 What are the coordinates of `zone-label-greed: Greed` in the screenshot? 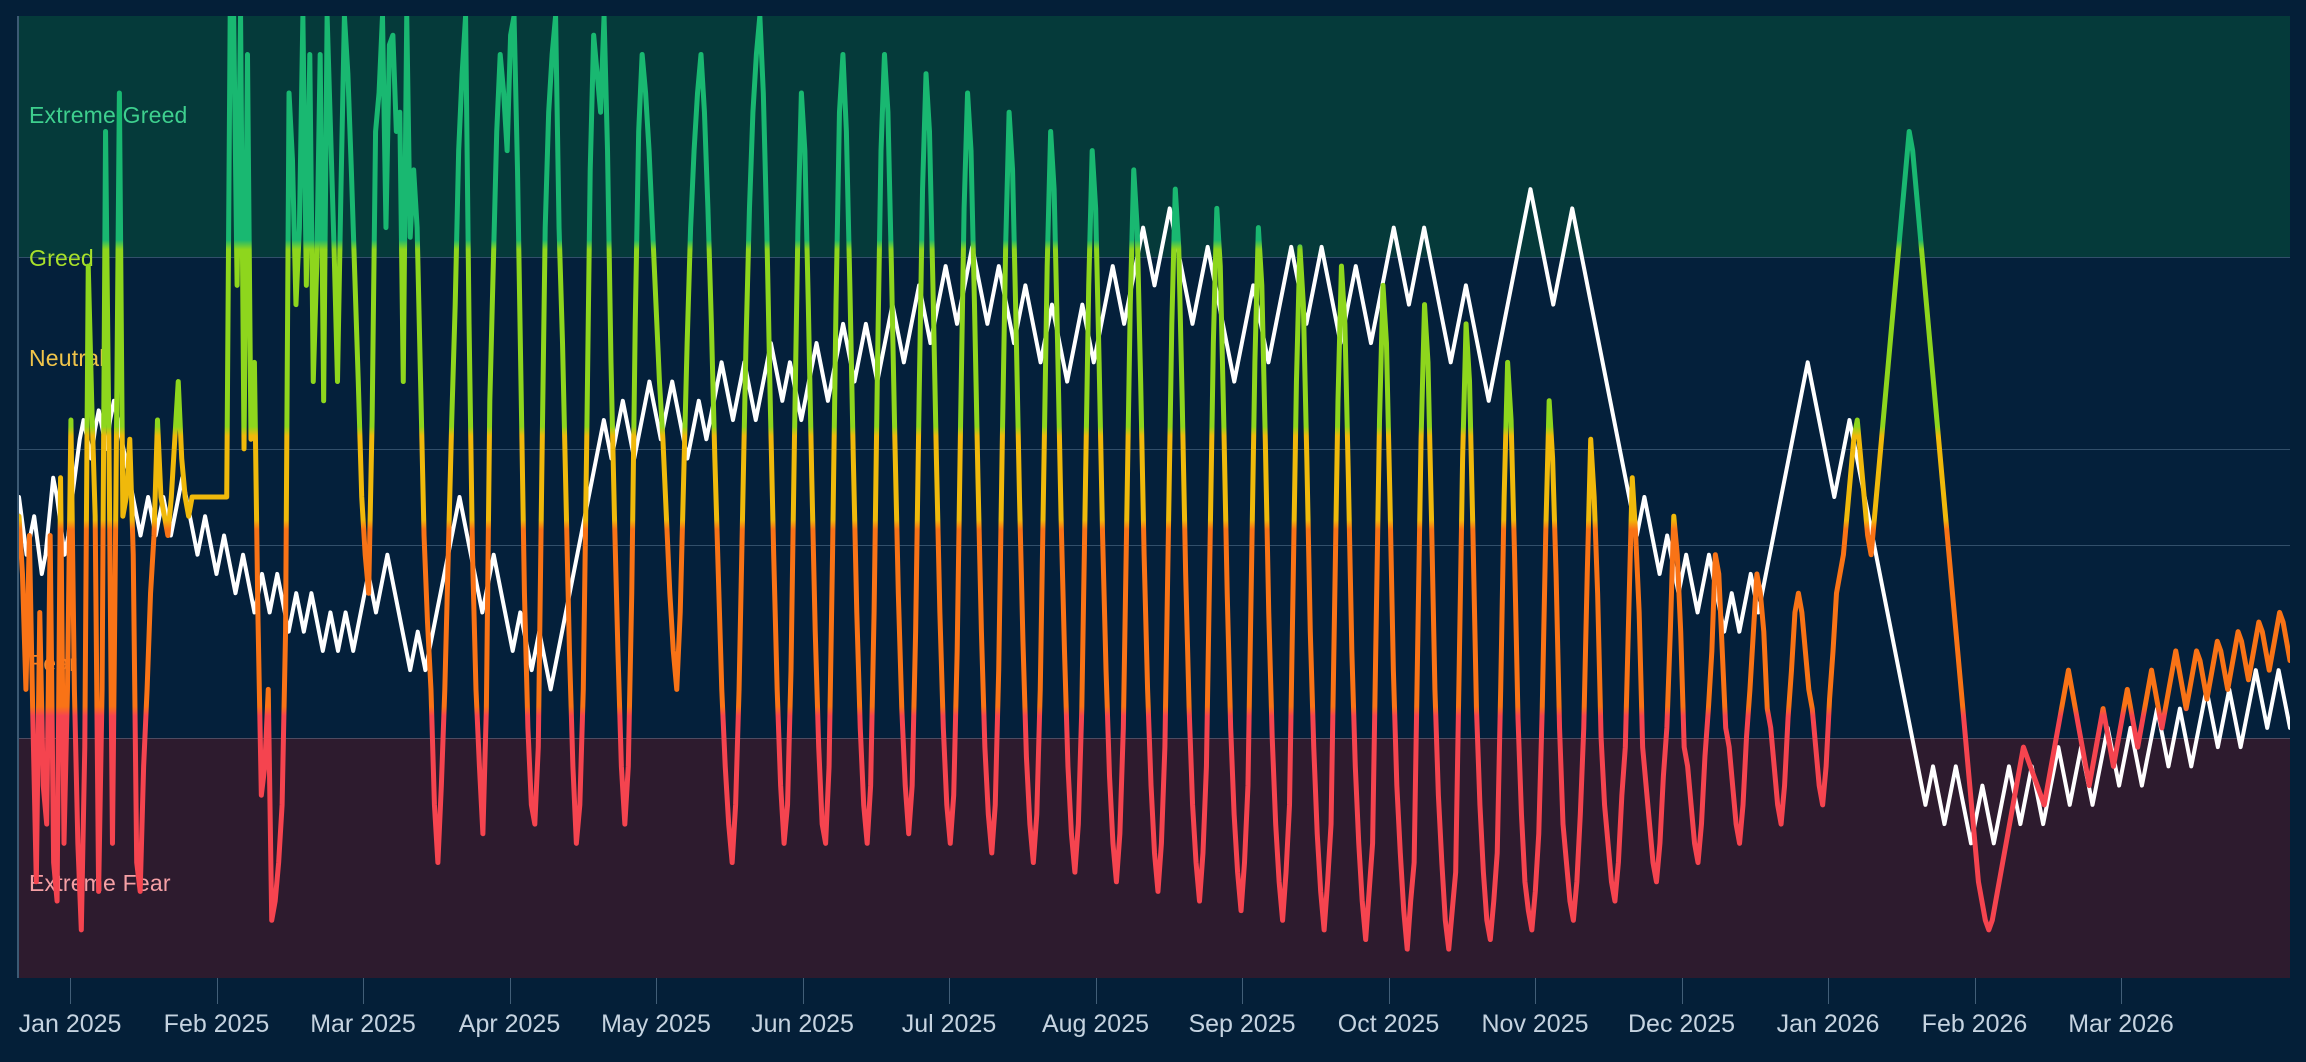 It's located at (61, 258).